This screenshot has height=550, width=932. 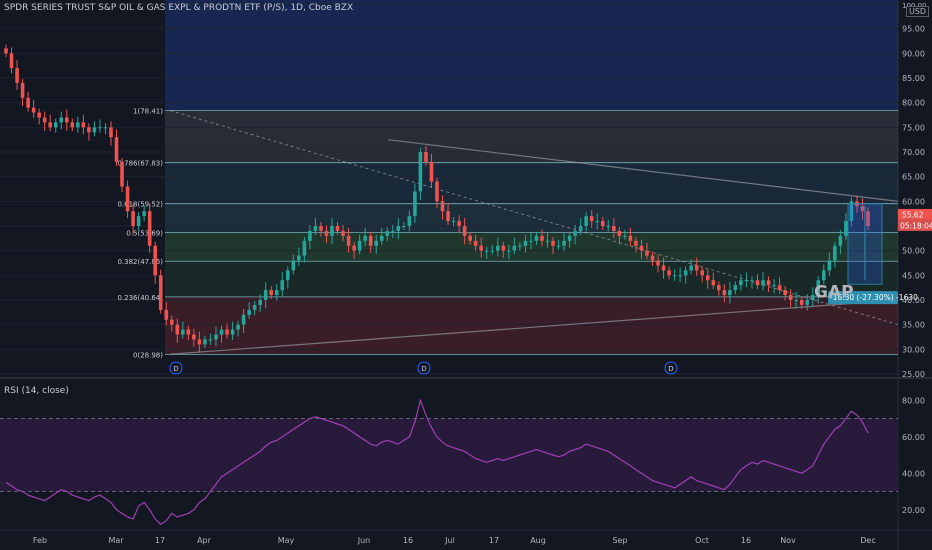 What do you see at coordinates (913, 325) in the screenshot?
I see `price-tick-label: 35.00` at bounding box center [913, 325].